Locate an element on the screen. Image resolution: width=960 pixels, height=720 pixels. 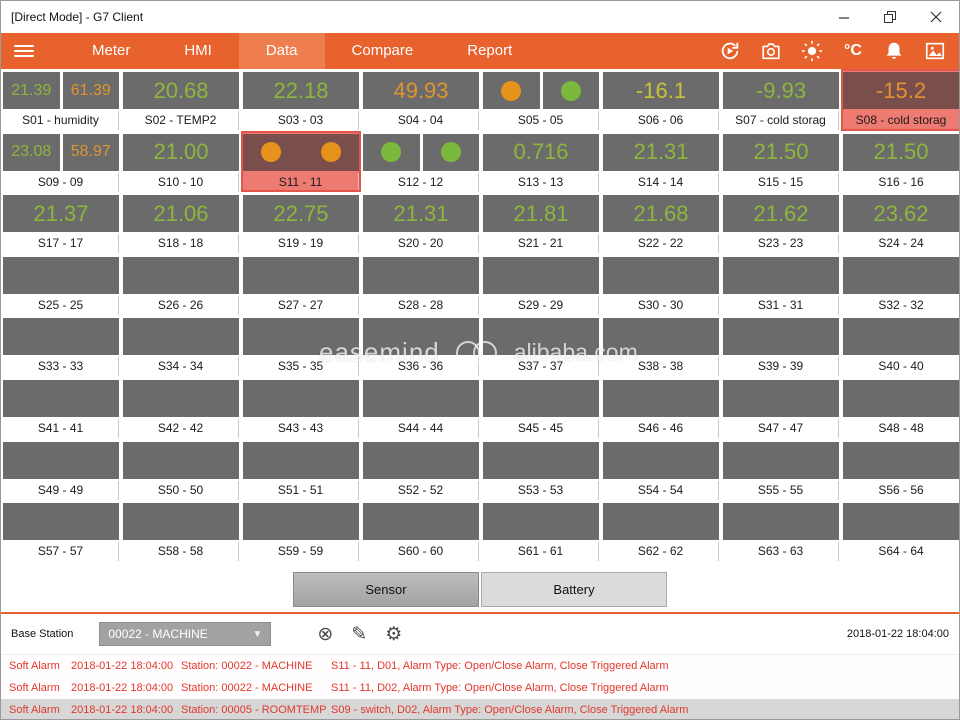
edit-pencil-icon: ✎ is located at coordinates (359, 634).